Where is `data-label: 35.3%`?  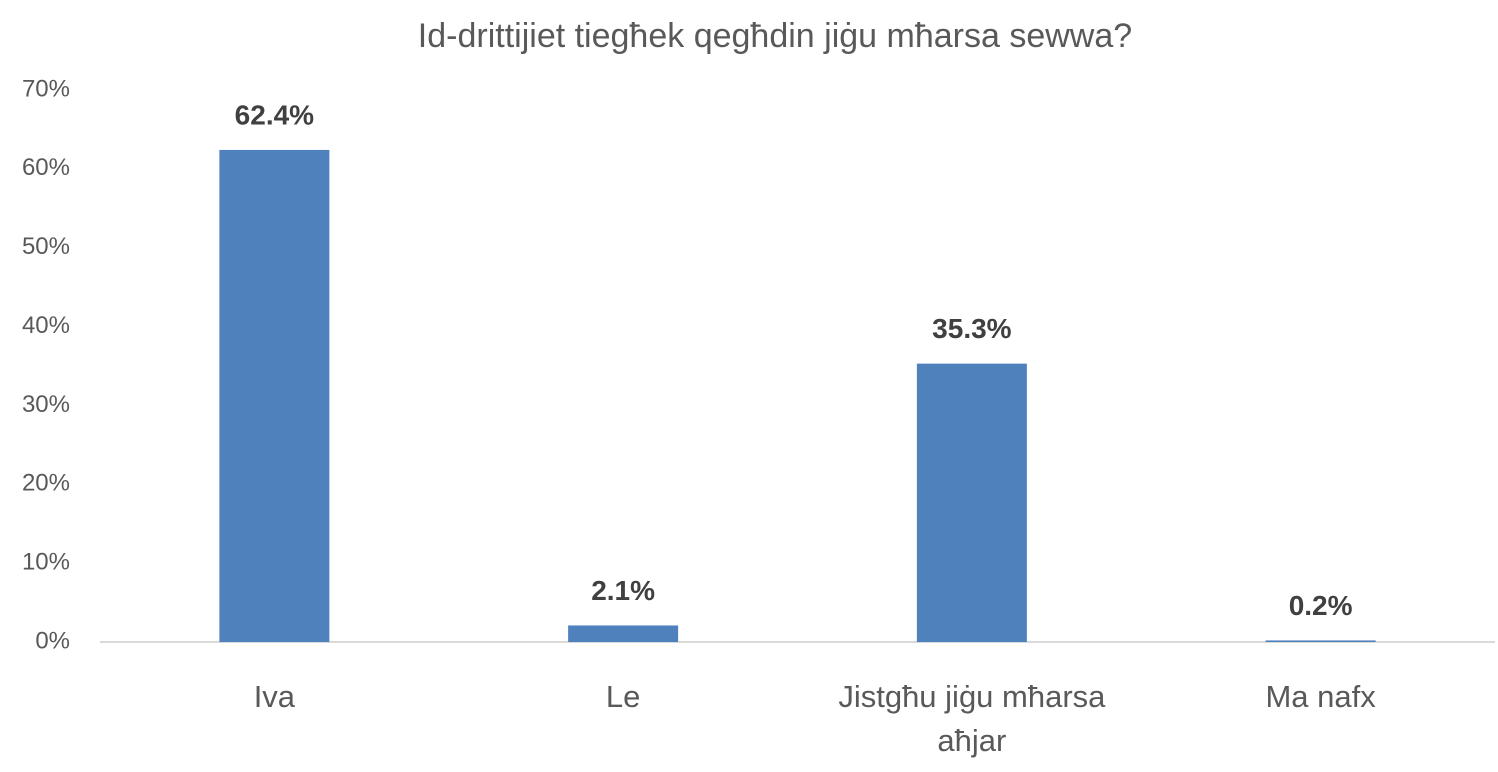 data-label: 35.3% is located at coordinates (971, 328).